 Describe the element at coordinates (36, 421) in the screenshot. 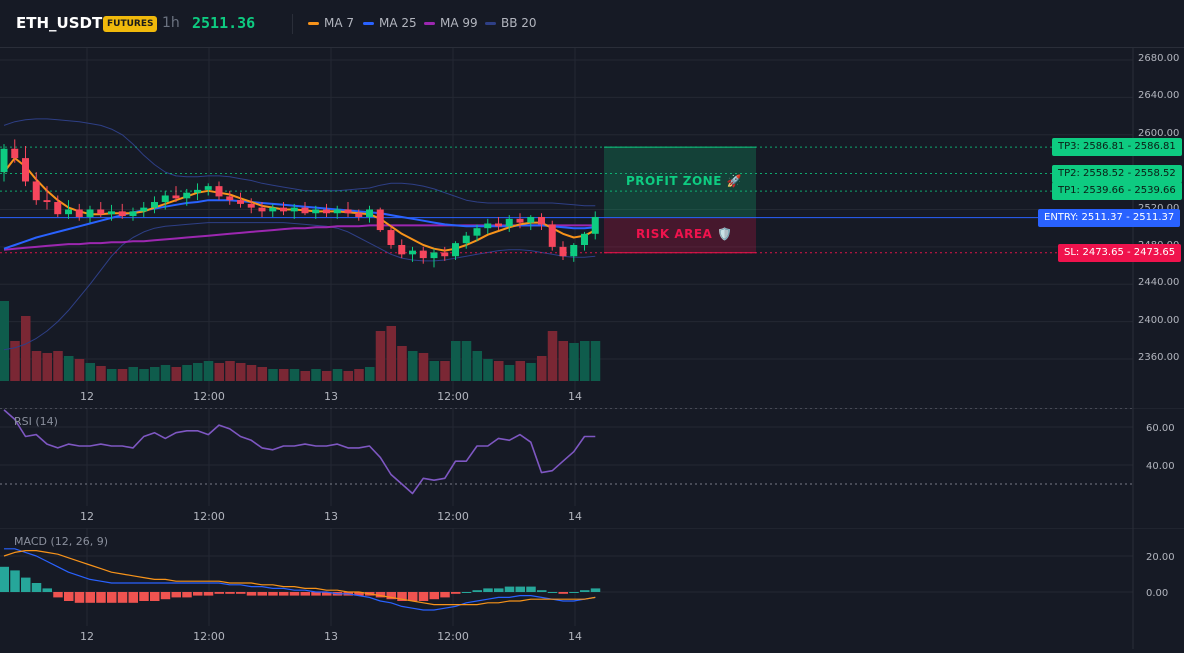

I see `rsi-title: RSI (14)` at that location.